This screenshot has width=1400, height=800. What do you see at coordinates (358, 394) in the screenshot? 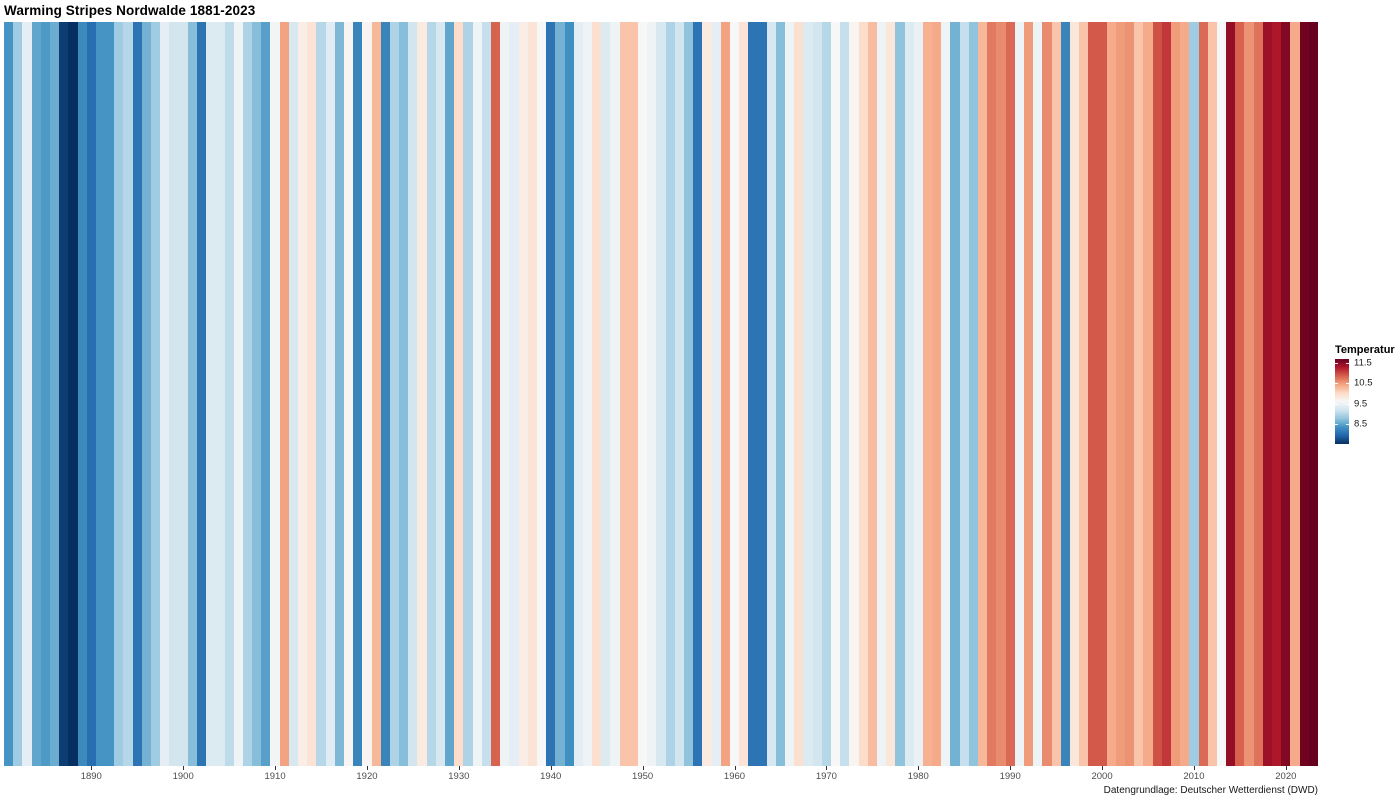
I see `year-stripe-1919` at bounding box center [358, 394].